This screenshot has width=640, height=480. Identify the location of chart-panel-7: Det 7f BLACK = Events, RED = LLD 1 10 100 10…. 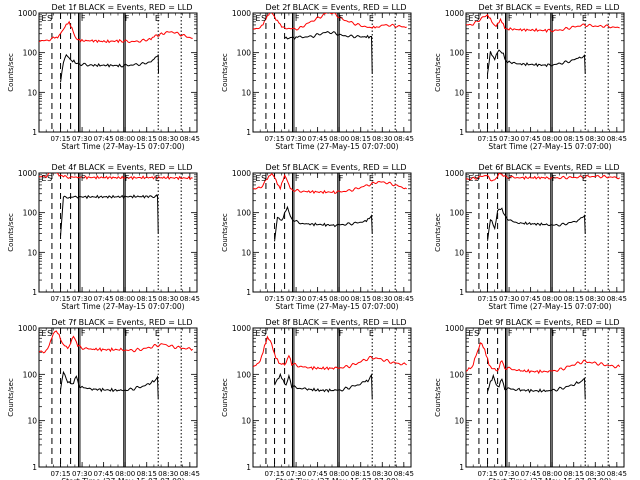
(103, 399).